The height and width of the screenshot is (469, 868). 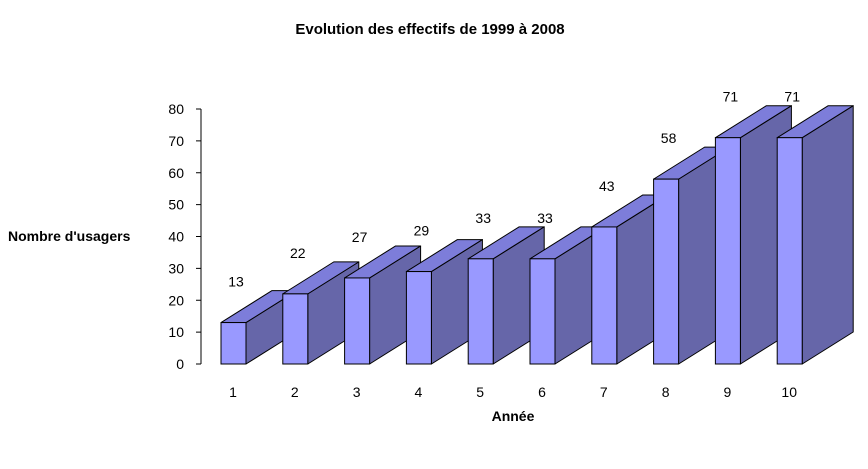 What do you see at coordinates (176, 237) in the screenshot?
I see `y-tick-label: 40` at bounding box center [176, 237].